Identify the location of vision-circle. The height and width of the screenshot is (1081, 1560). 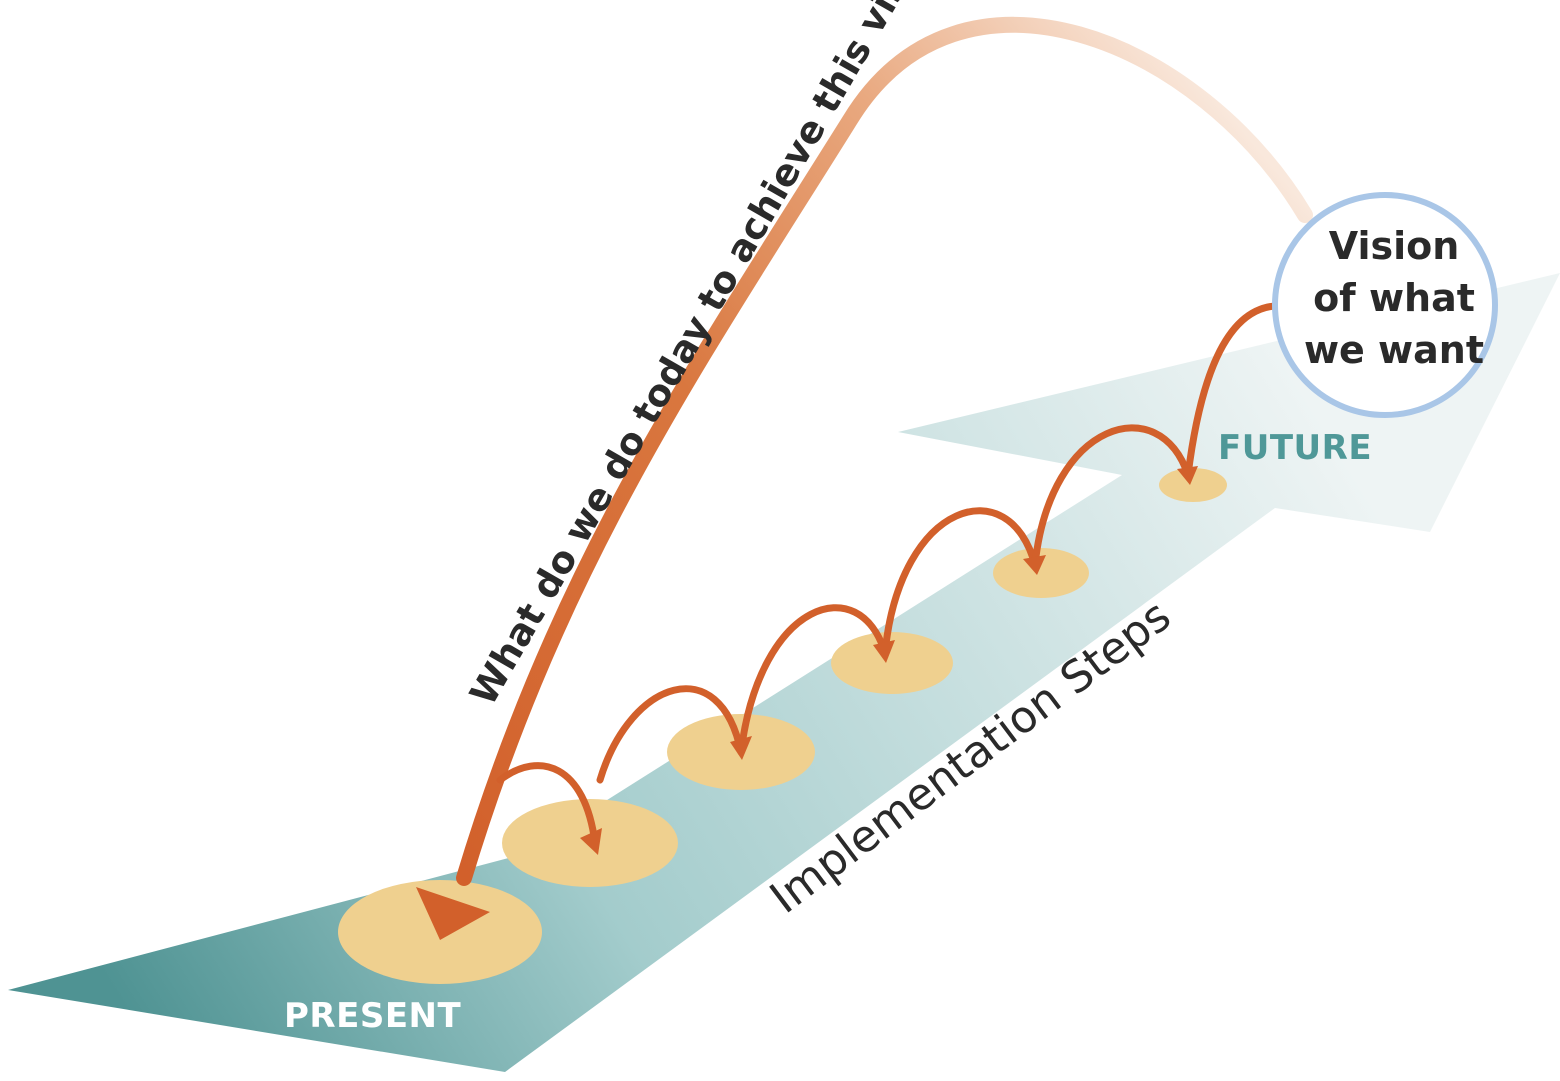
(1385, 305).